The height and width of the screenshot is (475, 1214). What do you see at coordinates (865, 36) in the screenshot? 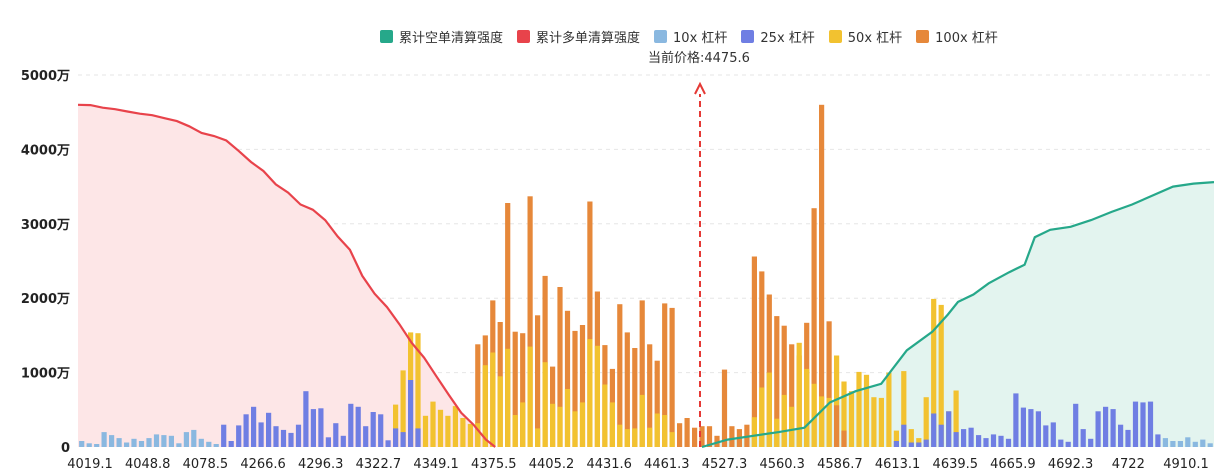
I see `legend-lev50: 50x 杠杆` at bounding box center [865, 36].